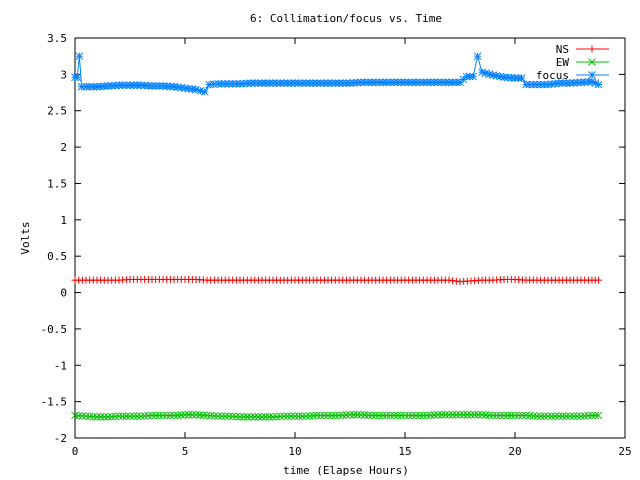 The image size is (640, 480). I want to click on x-tick-label: 15, so click(404, 451).